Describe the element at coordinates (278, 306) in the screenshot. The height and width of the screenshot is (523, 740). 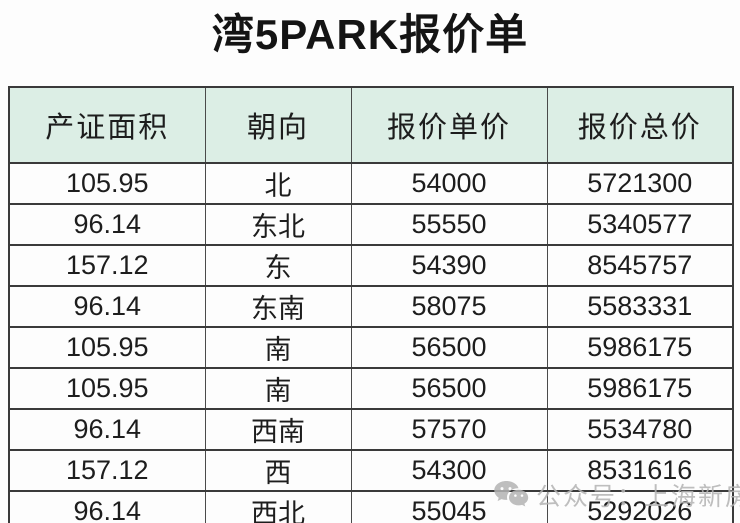
I see `table-cell: 东南` at that location.